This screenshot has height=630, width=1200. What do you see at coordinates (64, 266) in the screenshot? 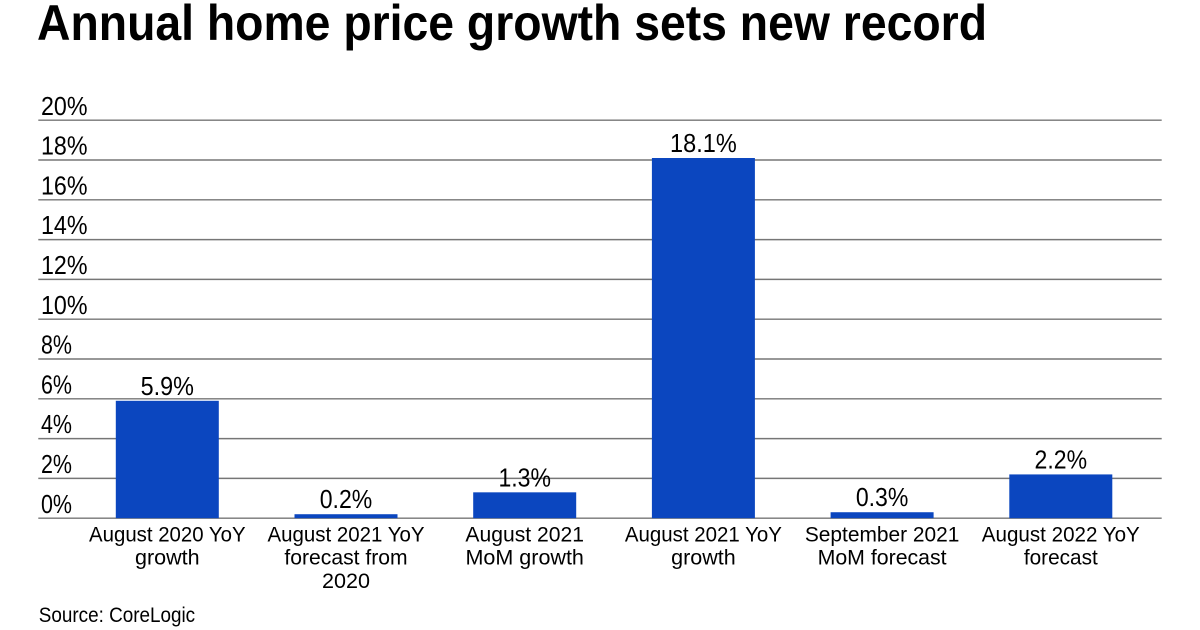
I see `svg-text: 12%` at bounding box center [64, 266].